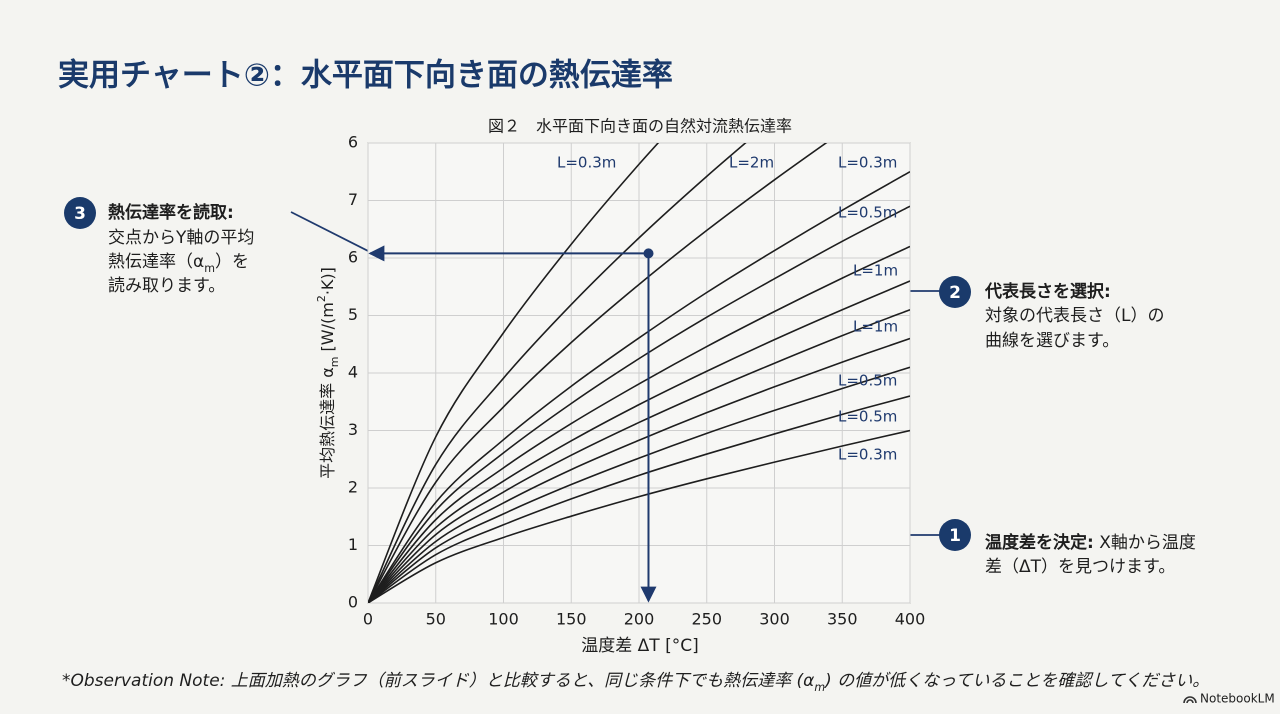 The height and width of the screenshot is (714, 1280). Describe the element at coordinates (353, 602) in the screenshot. I see `y-tick-label: 0` at that location.